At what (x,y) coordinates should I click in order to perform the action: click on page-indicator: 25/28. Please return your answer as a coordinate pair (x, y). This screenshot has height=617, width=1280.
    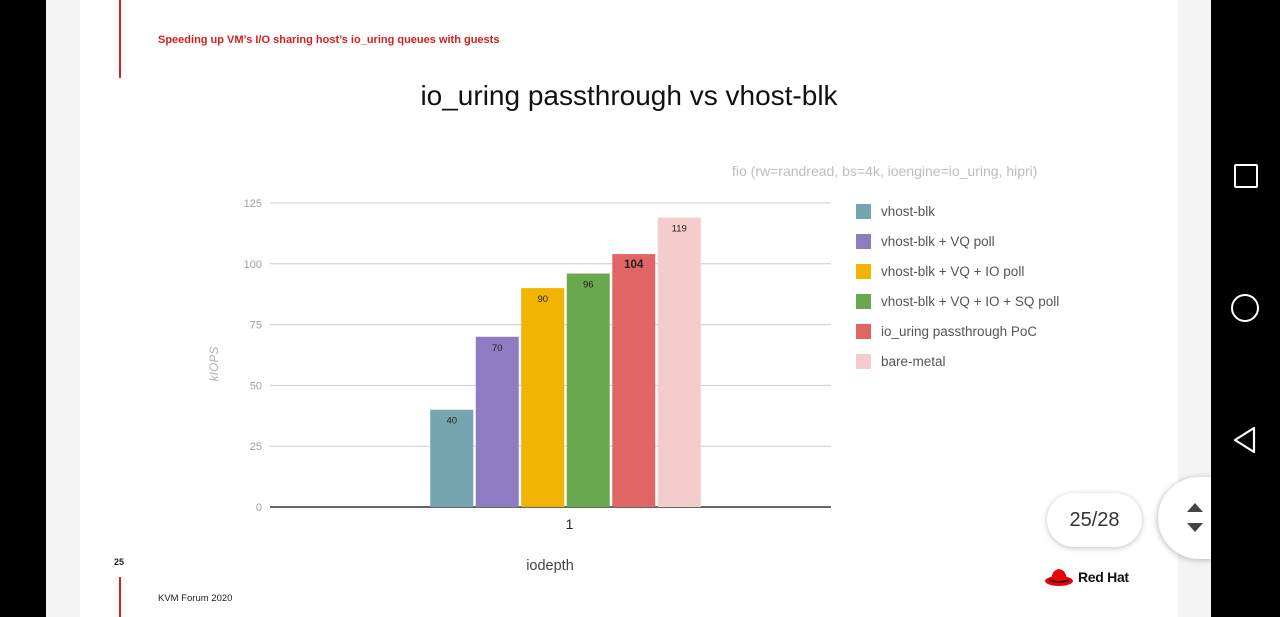
    Looking at the image, I should click on (1094, 520).